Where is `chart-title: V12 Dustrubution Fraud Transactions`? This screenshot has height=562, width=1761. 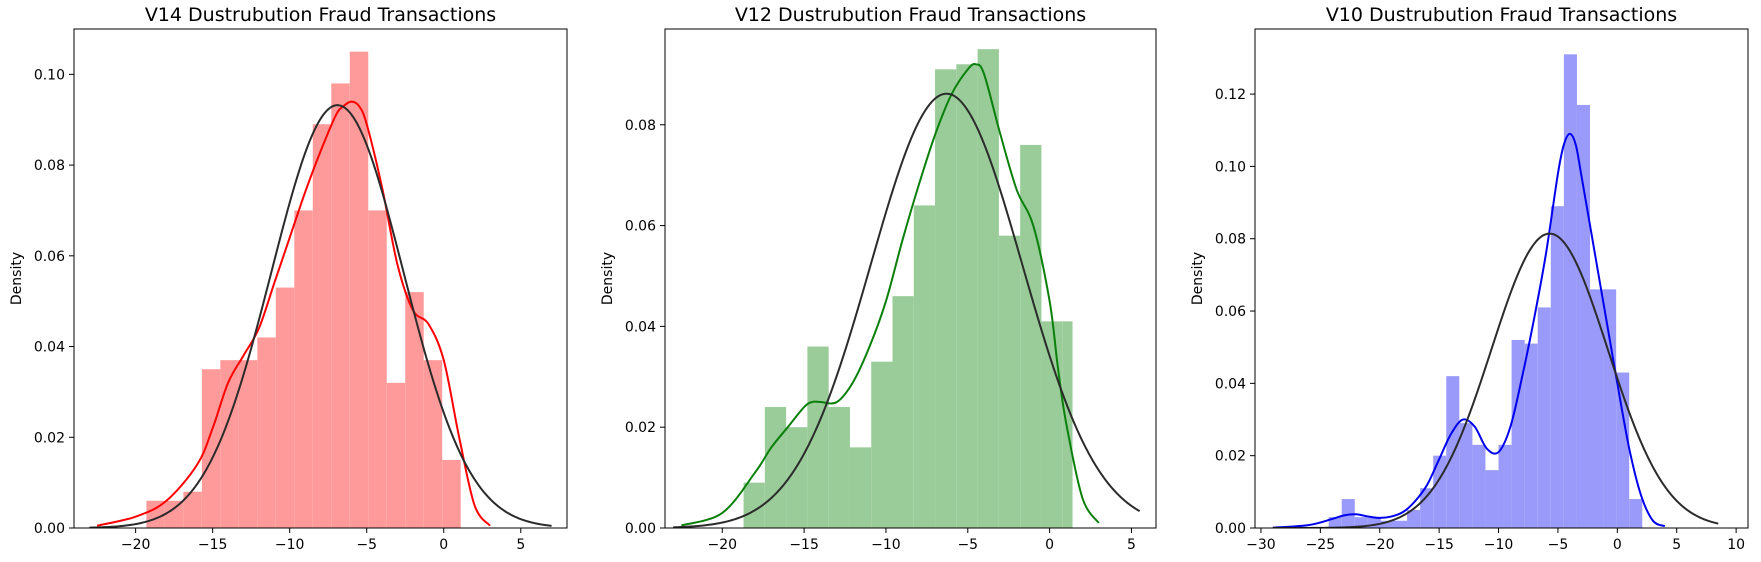
chart-title: V12 Dustrubution Fraud Transactions is located at coordinates (910, 15).